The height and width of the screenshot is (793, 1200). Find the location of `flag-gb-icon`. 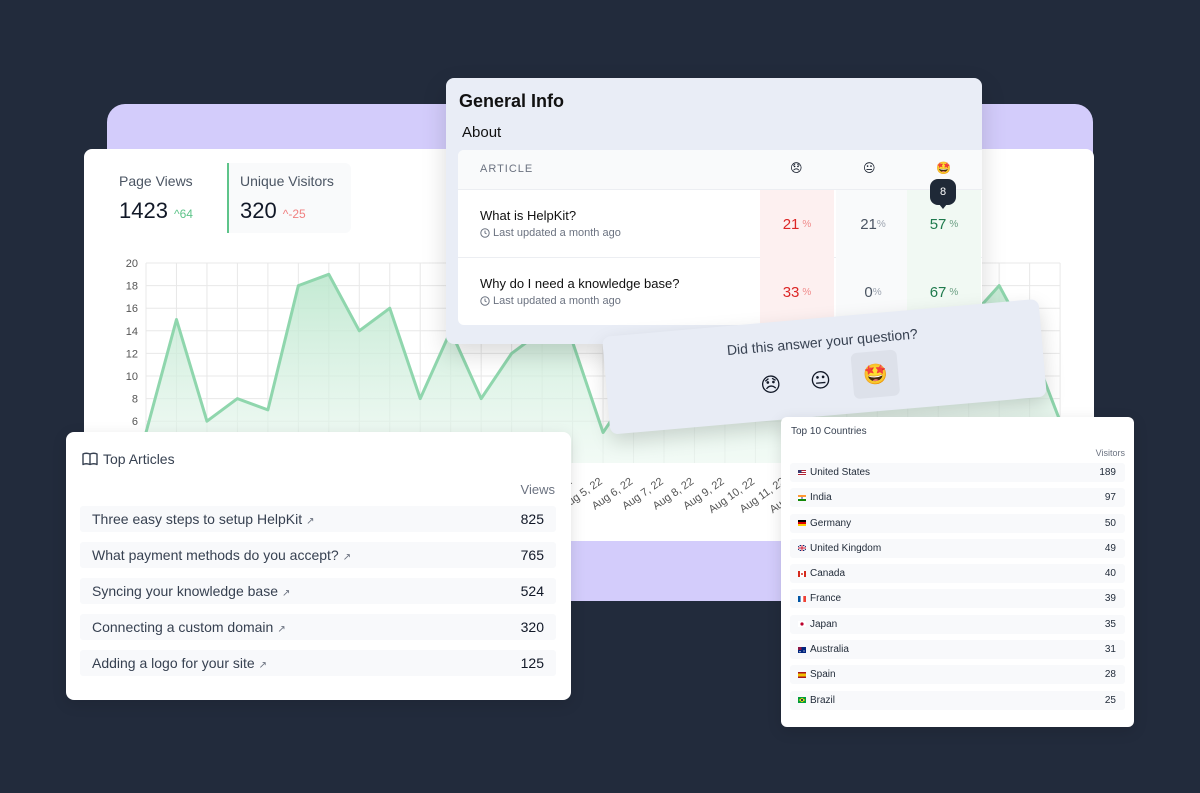

flag-gb-icon is located at coordinates (802, 548).